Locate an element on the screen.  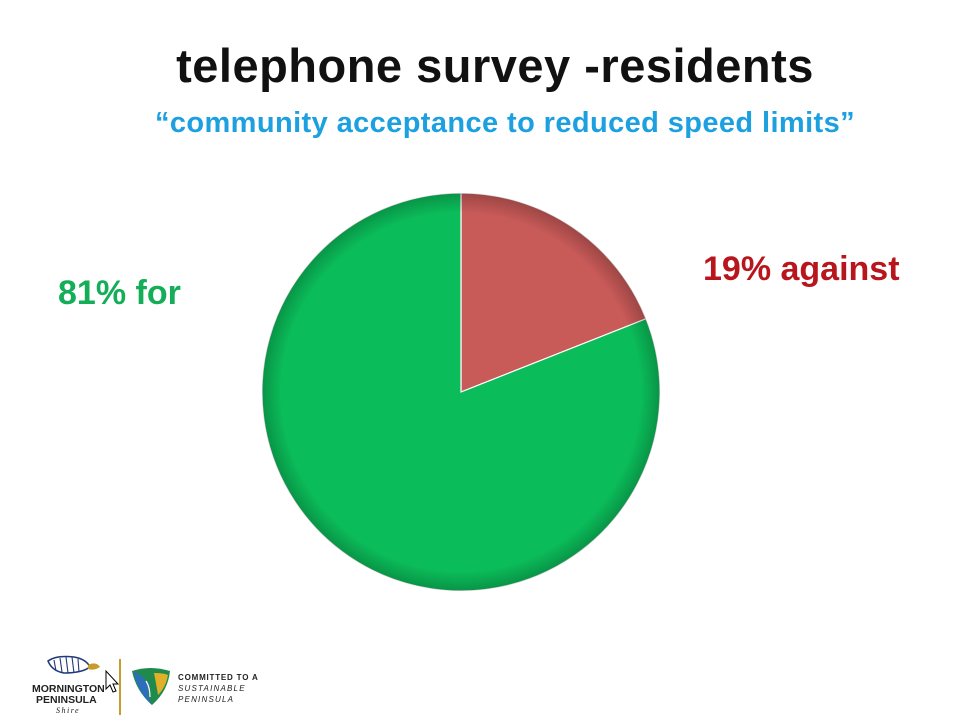
tagline-line1: COMMITTED TO A is located at coordinates (218, 677).